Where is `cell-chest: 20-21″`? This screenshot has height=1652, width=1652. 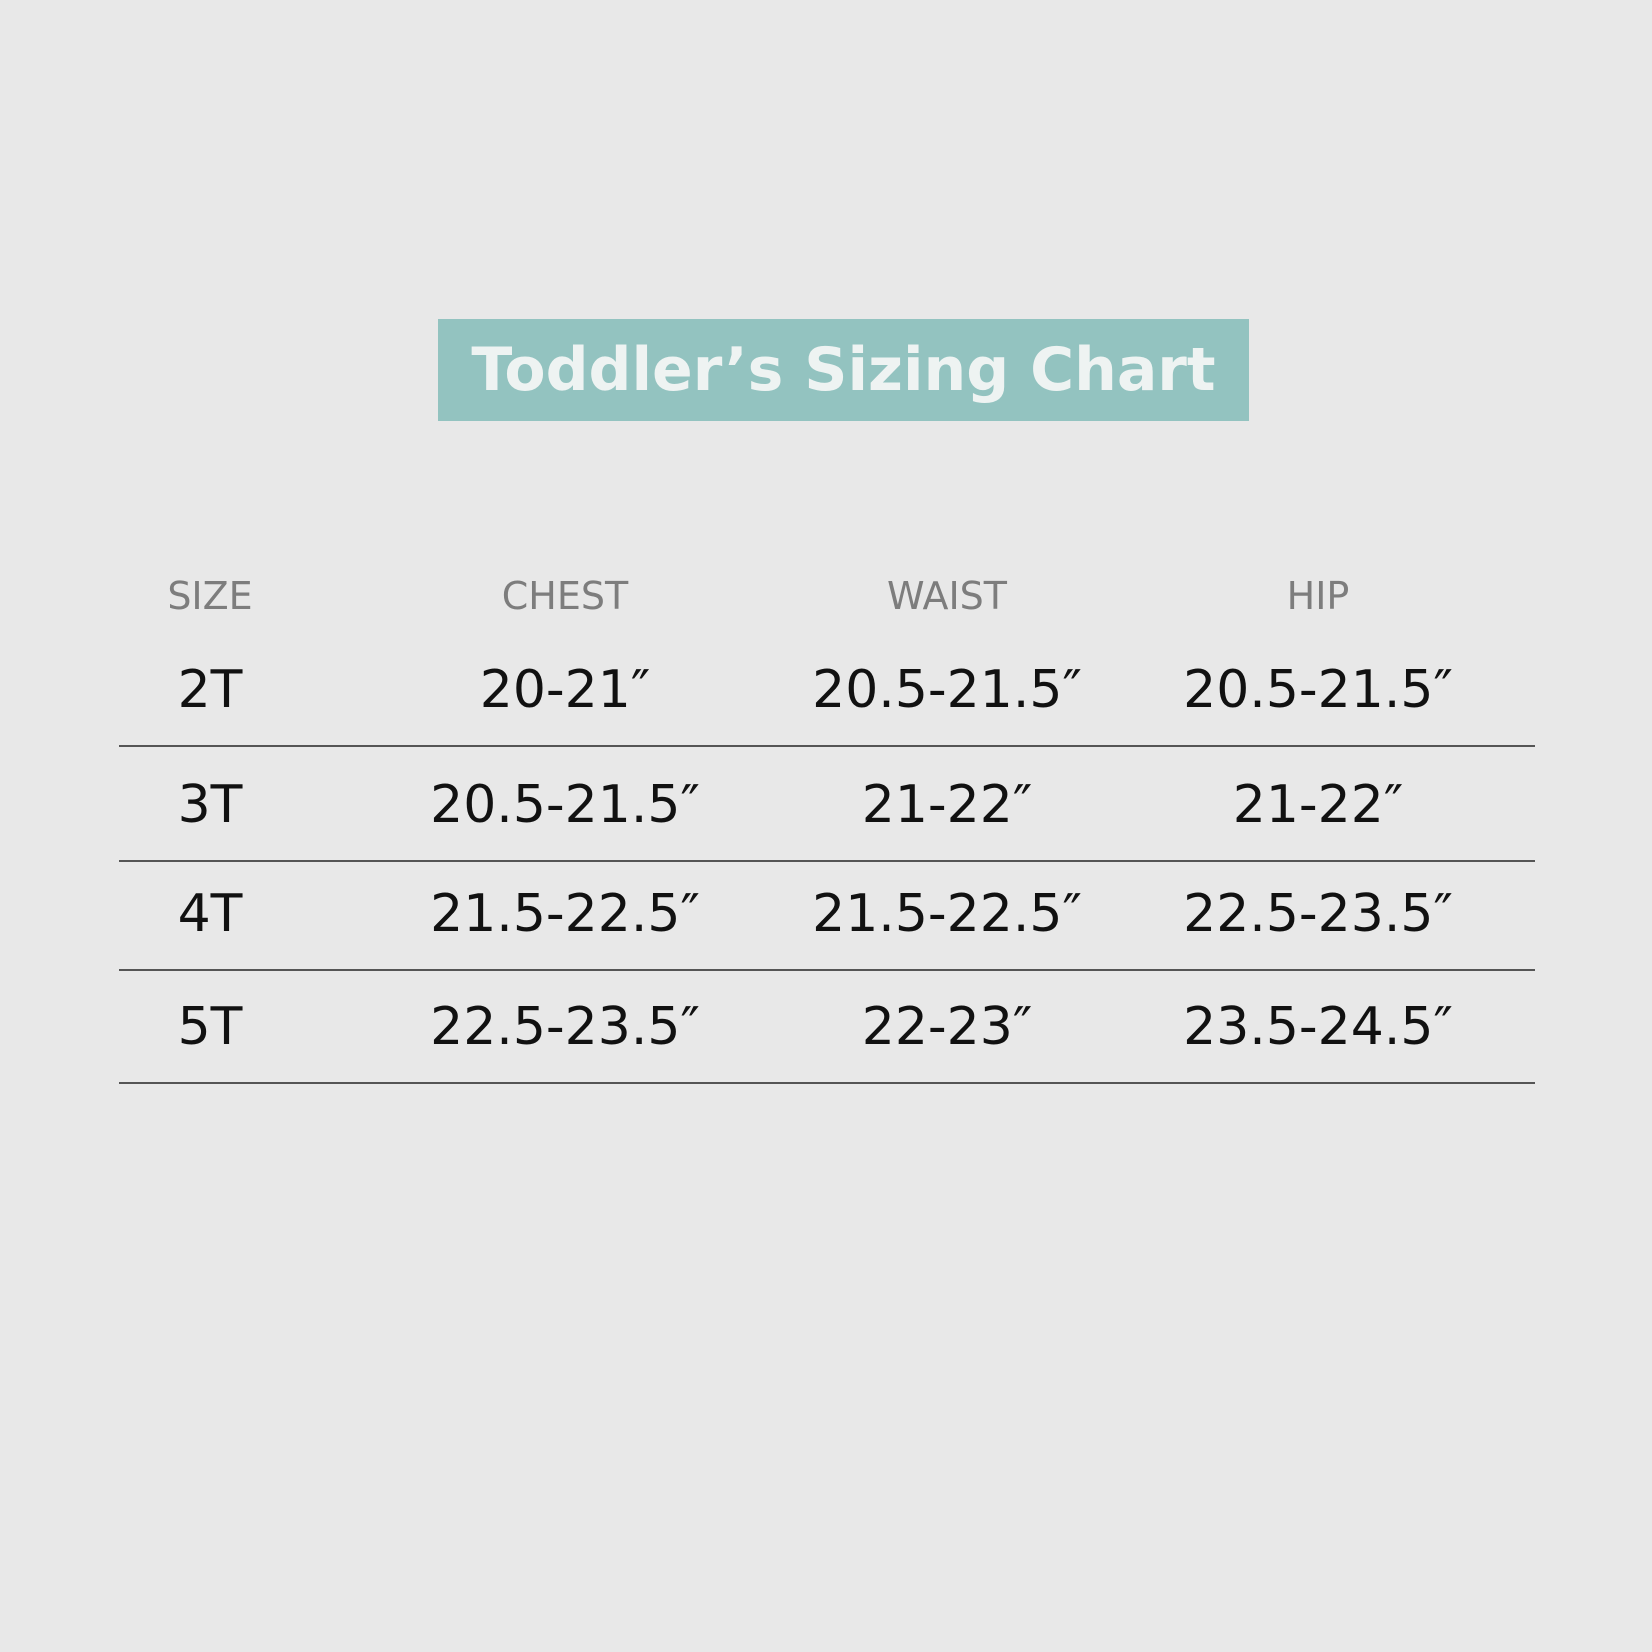 cell-chest: 20-21″ is located at coordinates (565, 690).